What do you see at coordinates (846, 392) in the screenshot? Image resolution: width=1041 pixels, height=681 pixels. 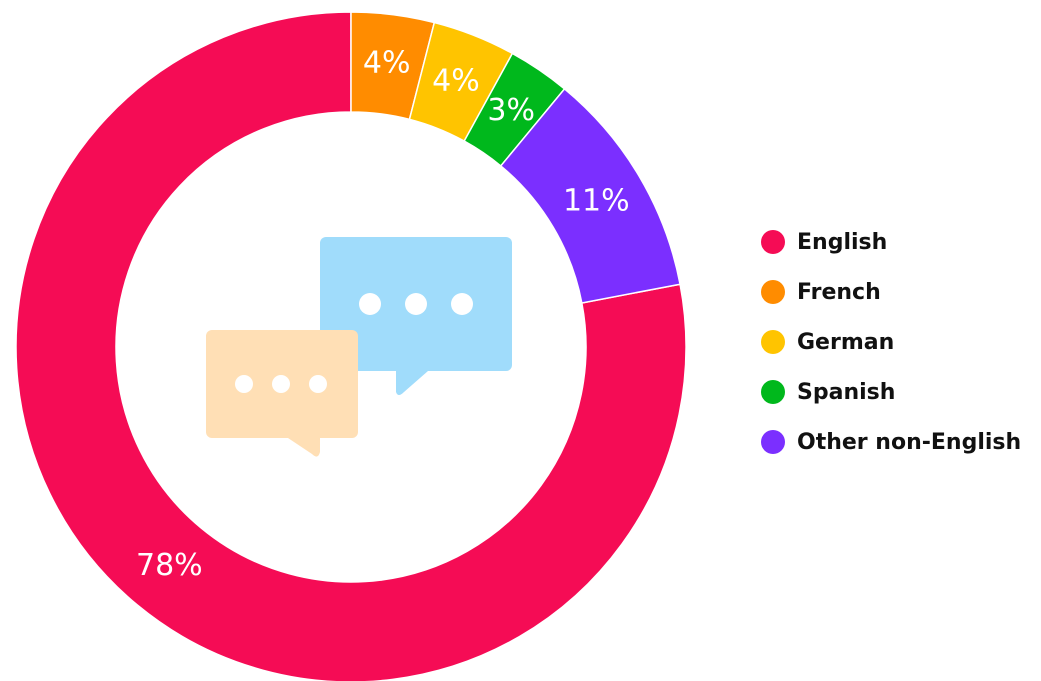 I see `legend-label: Spanish` at bounding box center [846, 392].